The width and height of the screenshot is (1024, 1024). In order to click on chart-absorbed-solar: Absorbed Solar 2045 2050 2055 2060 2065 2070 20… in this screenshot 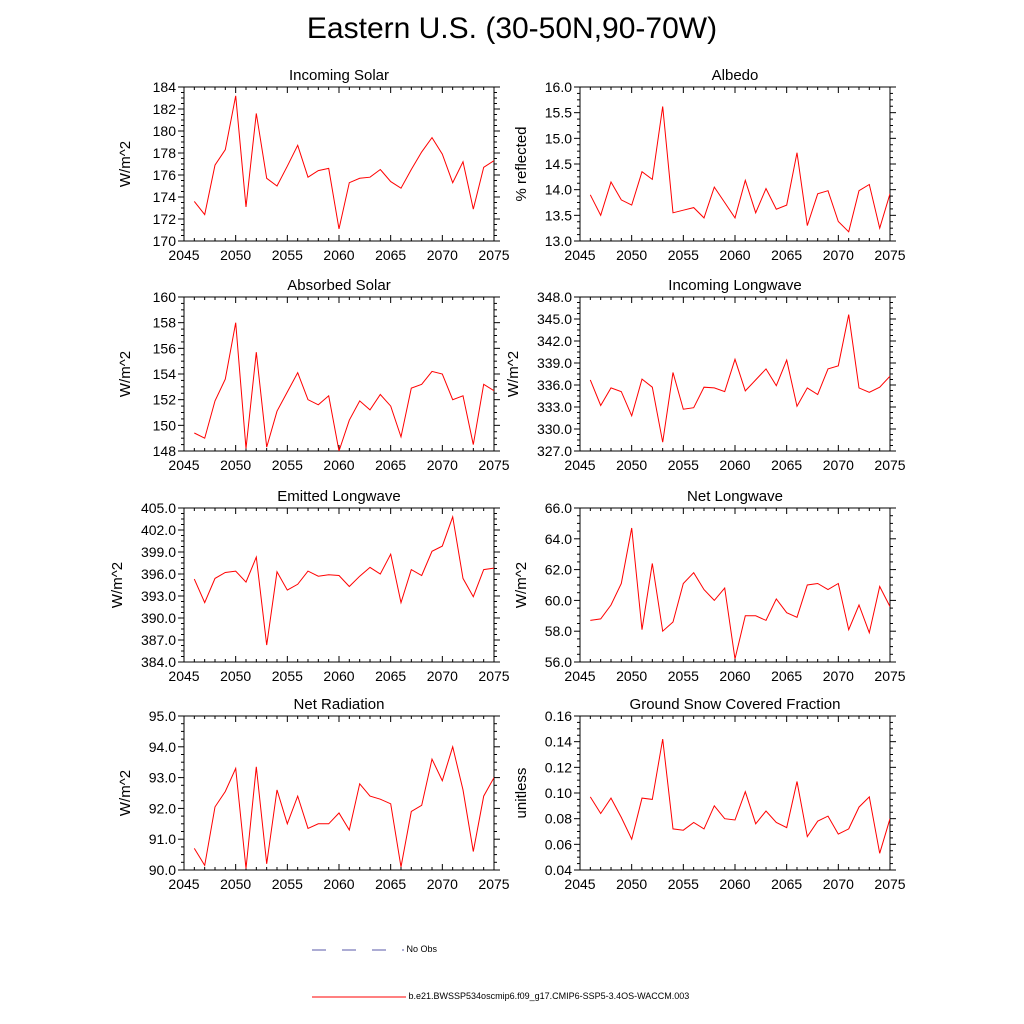, I will do `click(313, 375)`.